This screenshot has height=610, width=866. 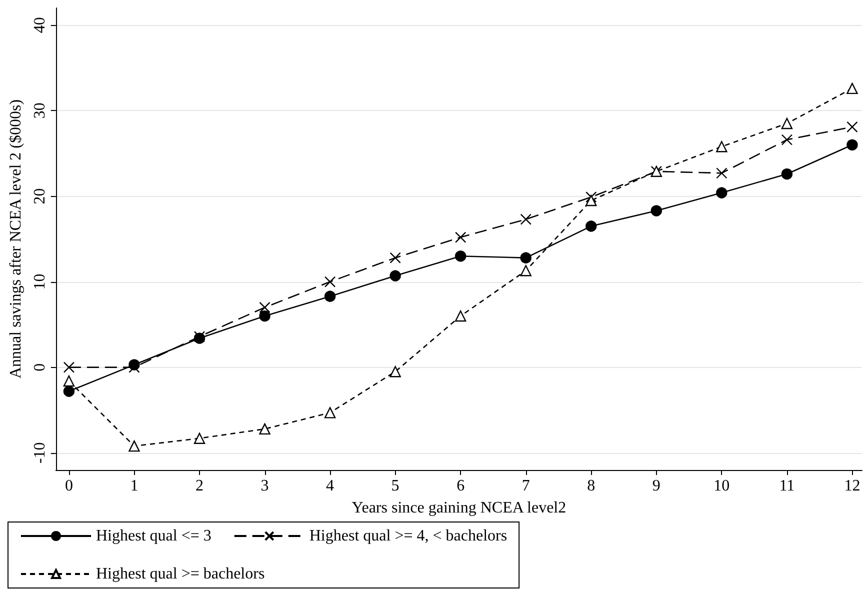 I want to click on x-tick-label: 3, so click(x=264, y=486).